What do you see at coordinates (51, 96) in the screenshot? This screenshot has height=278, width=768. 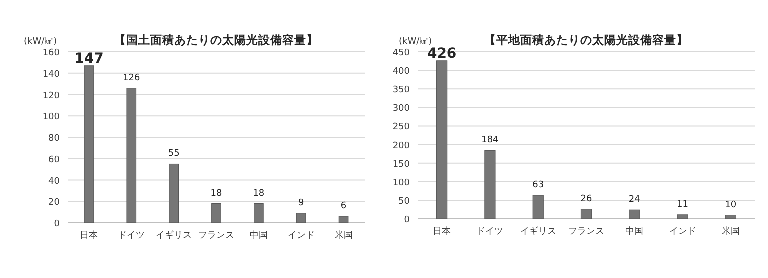 I see `y-tick-label: 120` at bounding box center [51, 96].